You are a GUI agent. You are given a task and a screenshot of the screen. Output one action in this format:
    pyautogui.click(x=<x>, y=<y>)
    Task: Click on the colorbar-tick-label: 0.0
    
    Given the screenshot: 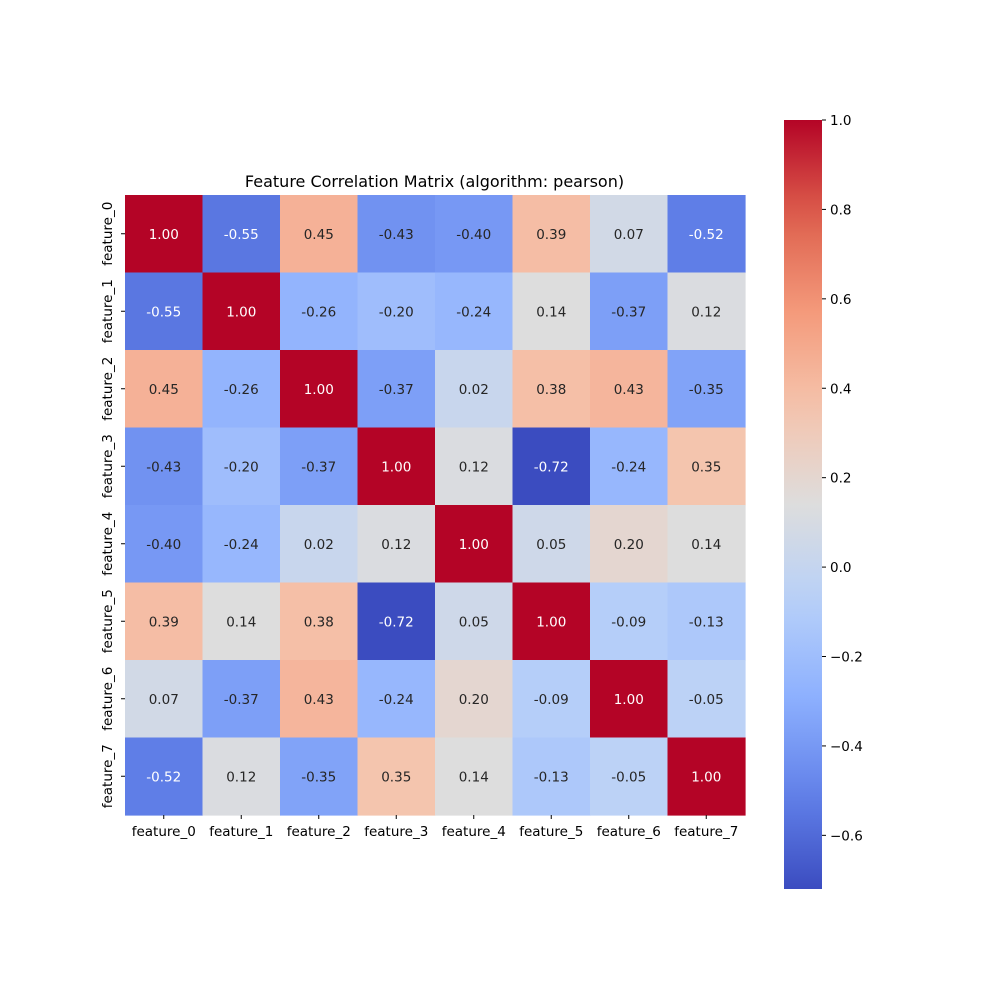 What is the action you would take?
    pyautogui.click(x=840, y=568)
    